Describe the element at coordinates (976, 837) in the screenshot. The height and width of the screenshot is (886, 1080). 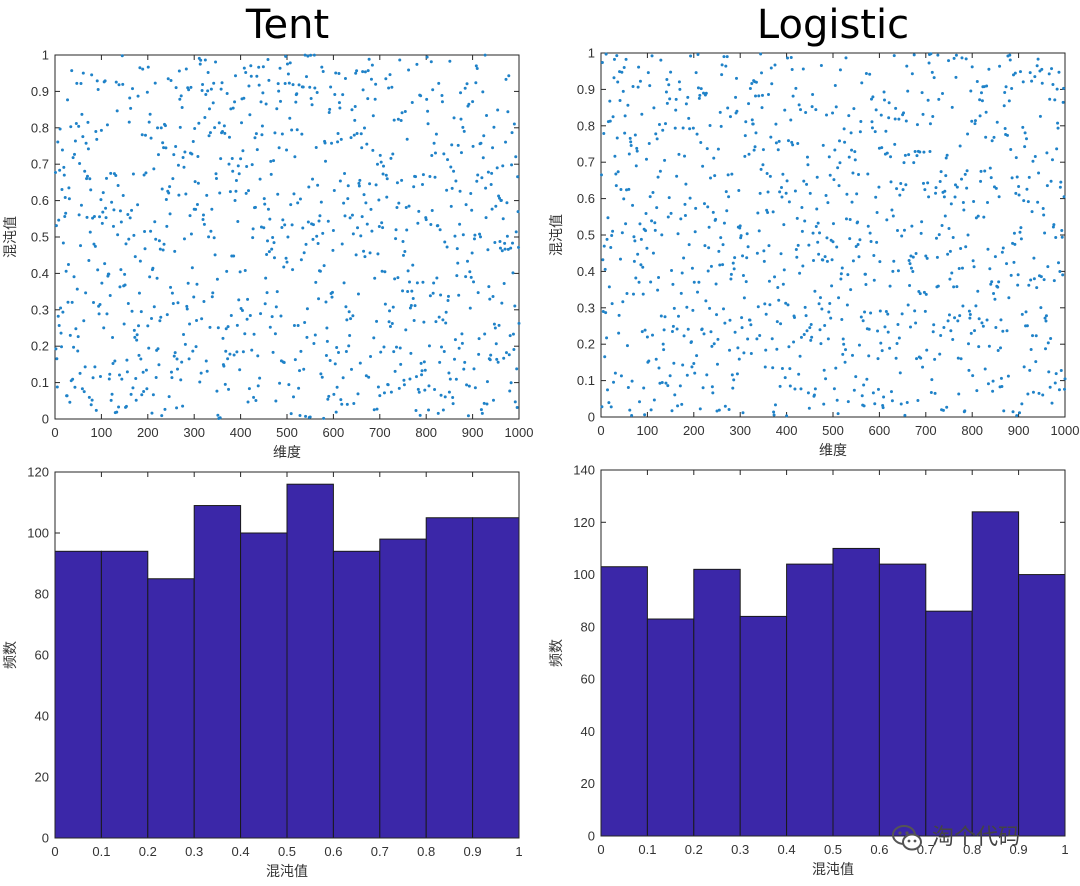
I see `watermark-text: 淘个代码` at that location.